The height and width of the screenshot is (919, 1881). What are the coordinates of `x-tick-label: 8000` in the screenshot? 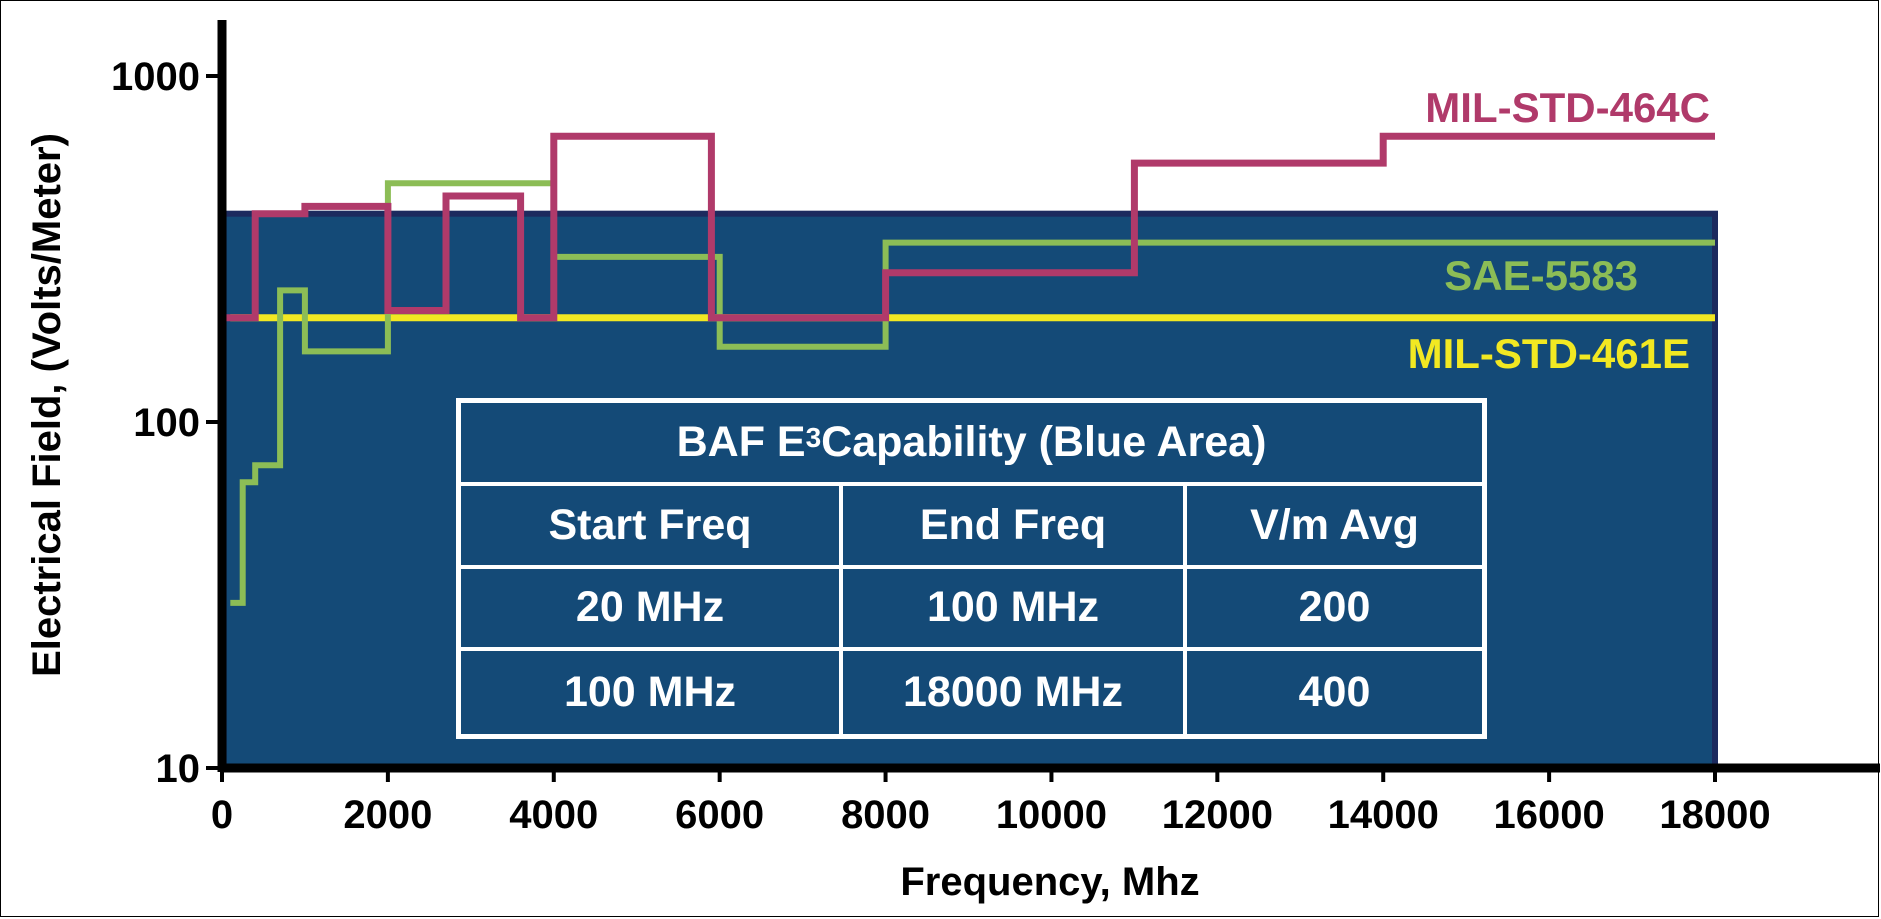 It's located at (885, 815).